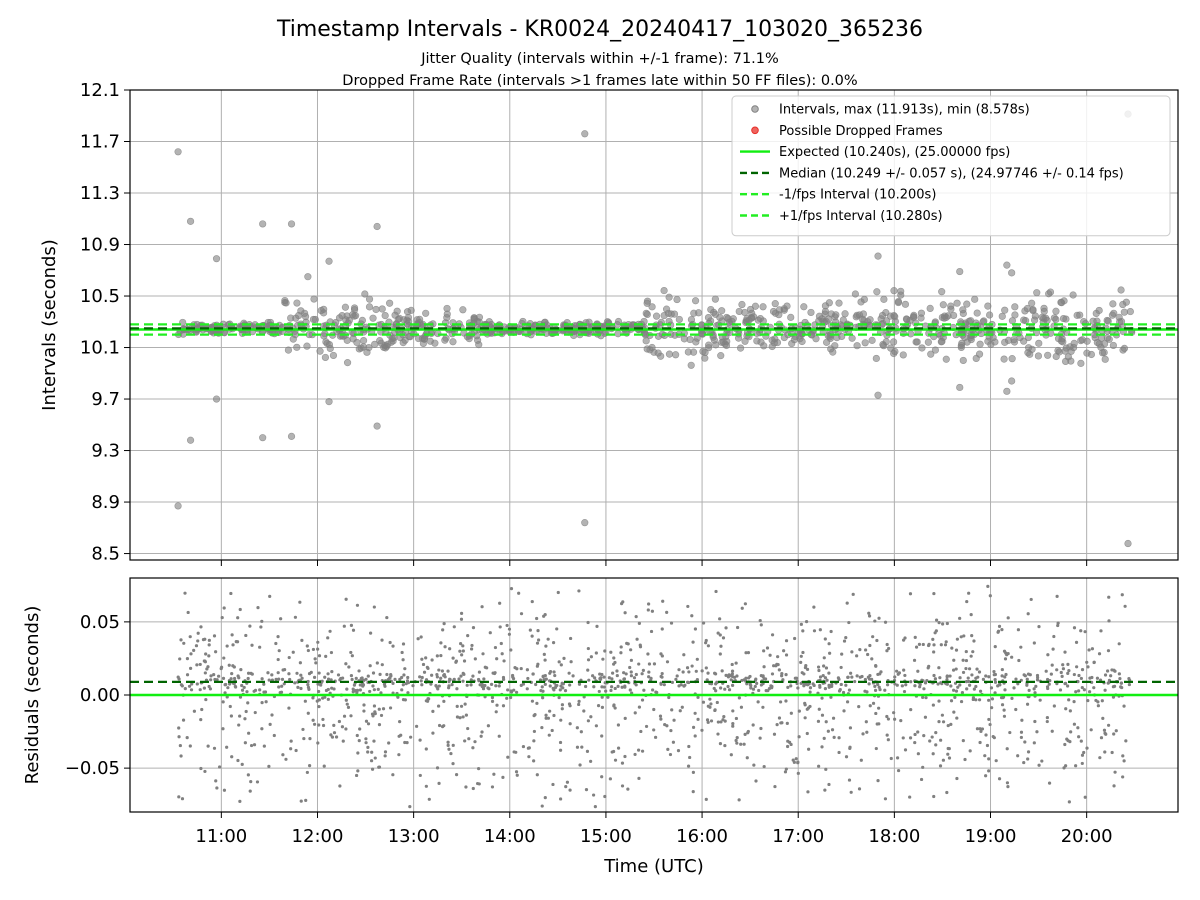 This screenshot has width=1200, height=900. I want to click on x-tick-label: 13:00, so click(414, 836).